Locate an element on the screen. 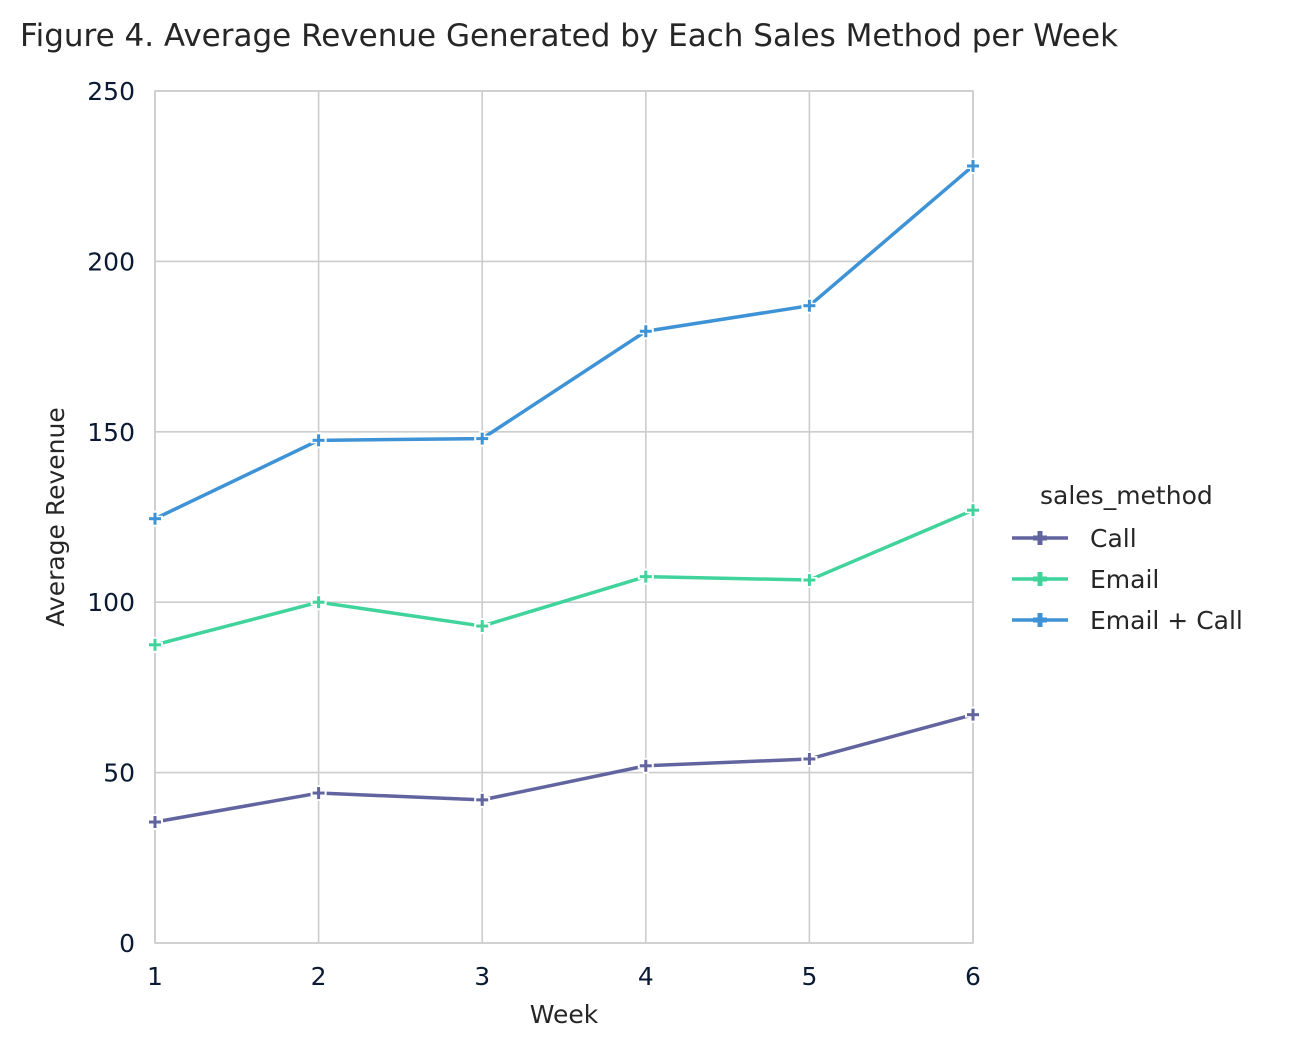 Image resolution: width=1291 pixels, height=1050 pixels. series-call is located at coordinates (564, 768).